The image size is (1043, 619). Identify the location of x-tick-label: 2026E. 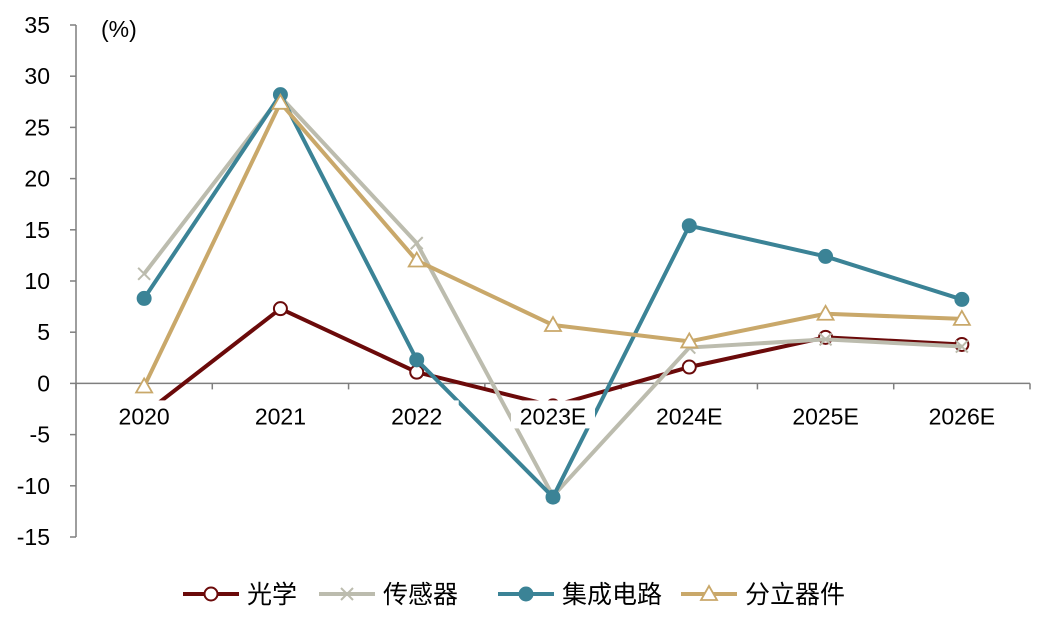
(962, 416).